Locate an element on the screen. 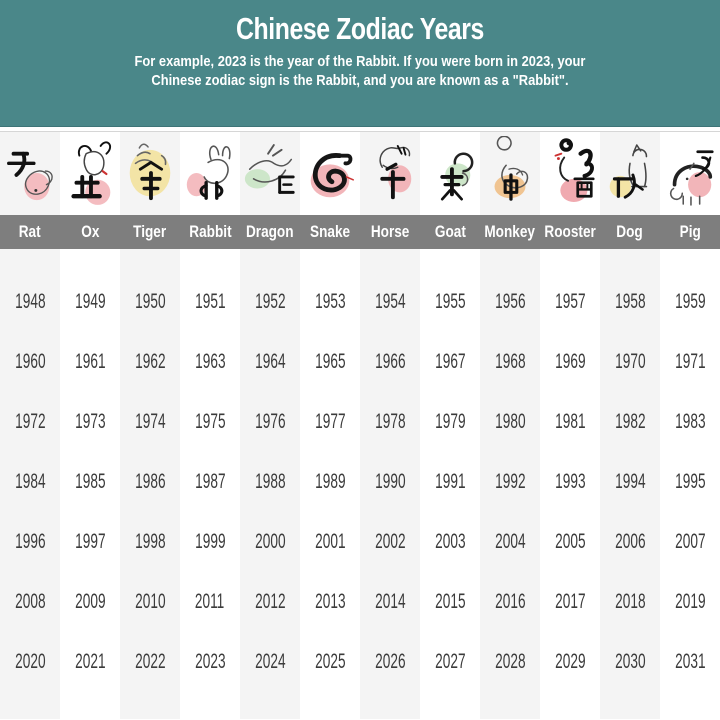 The width and height of the screenshot is (720, 720). year-value: 2011 is located at coordinates (210, 601).